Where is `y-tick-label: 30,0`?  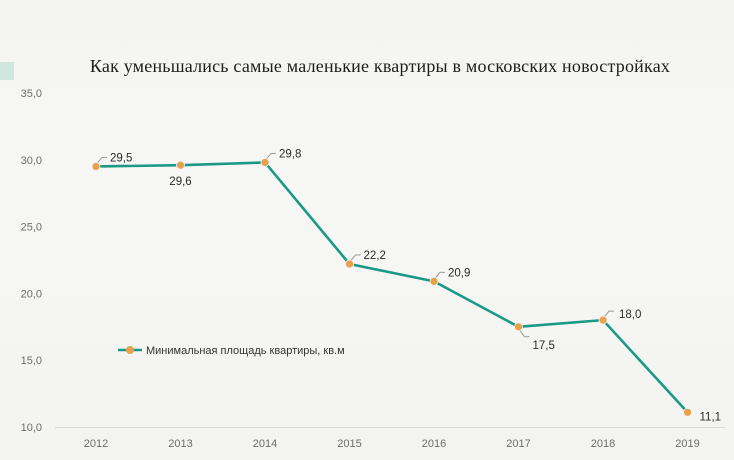
y-tick-label: 30,0 is located at coordinates (31, 161).